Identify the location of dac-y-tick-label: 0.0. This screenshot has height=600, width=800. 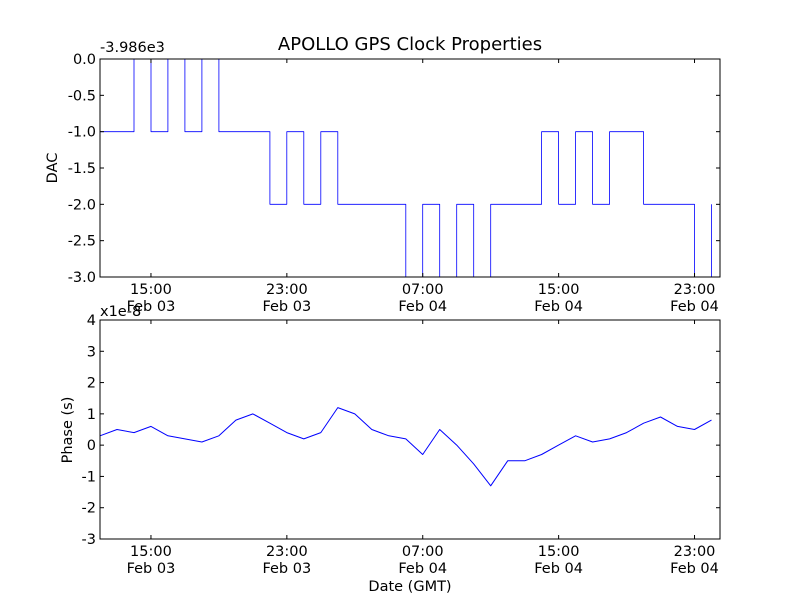
(84, 60).